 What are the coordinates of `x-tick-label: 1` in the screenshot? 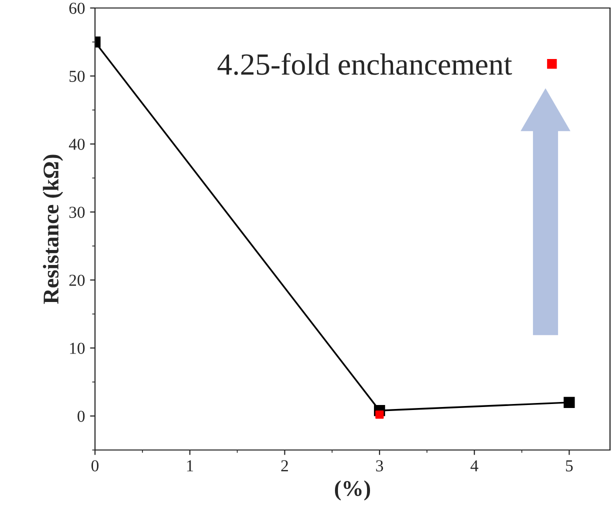 It's located at (190, 466).